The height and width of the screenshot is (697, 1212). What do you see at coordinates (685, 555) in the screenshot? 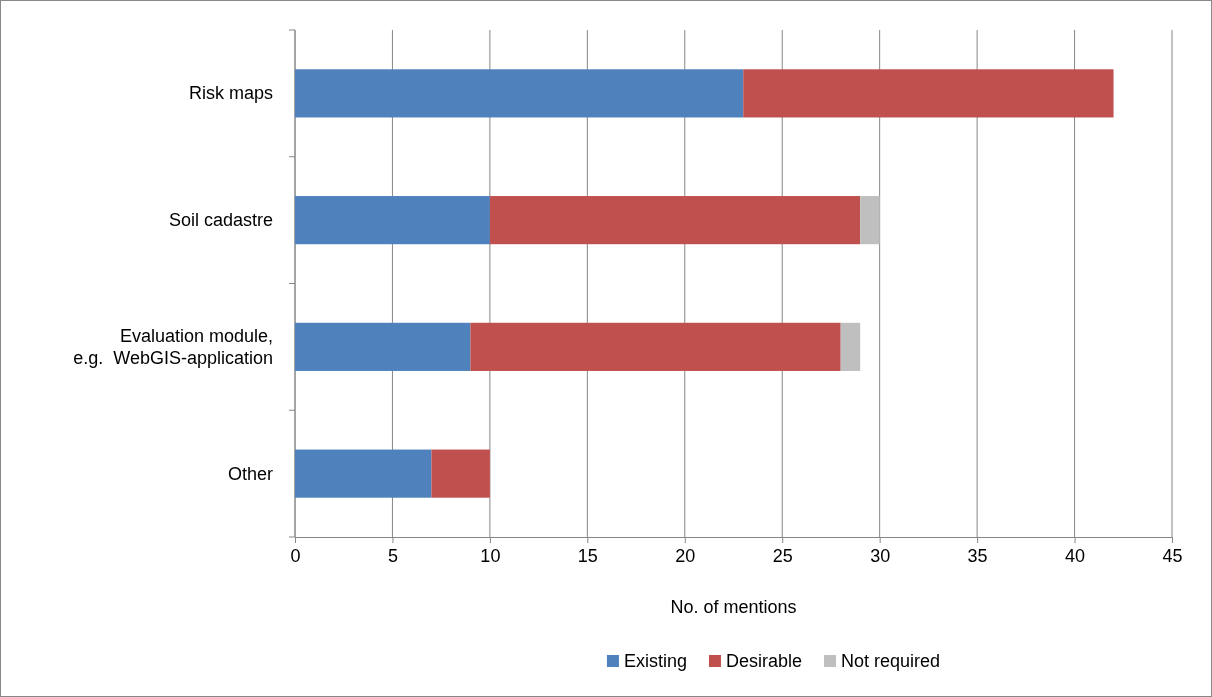
I see `x-tick-label: 20` at bounding box center [685, 555].